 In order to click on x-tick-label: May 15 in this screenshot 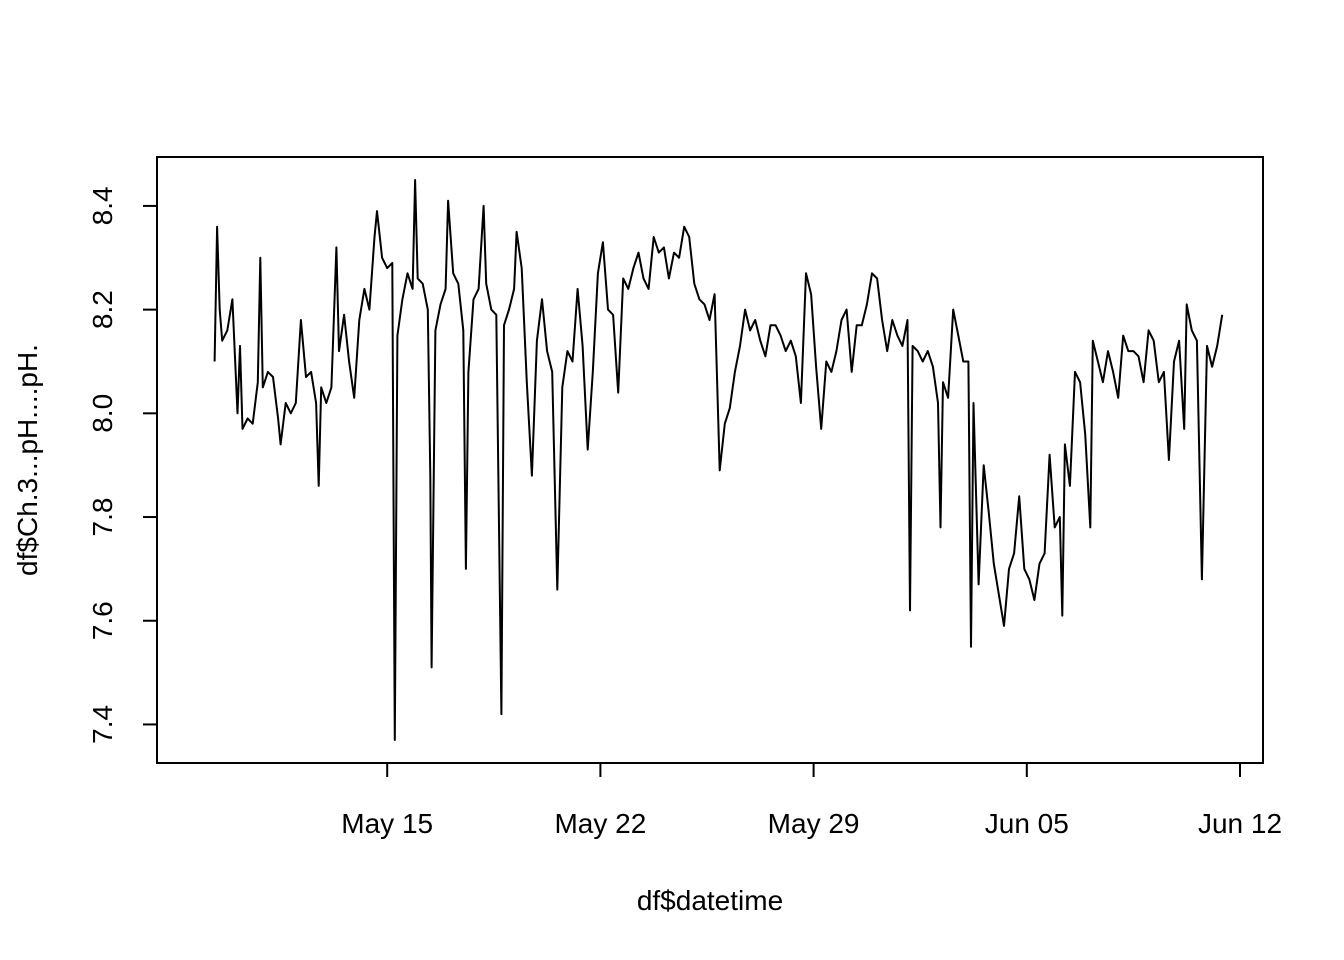, I will do `click(387, 823)`.